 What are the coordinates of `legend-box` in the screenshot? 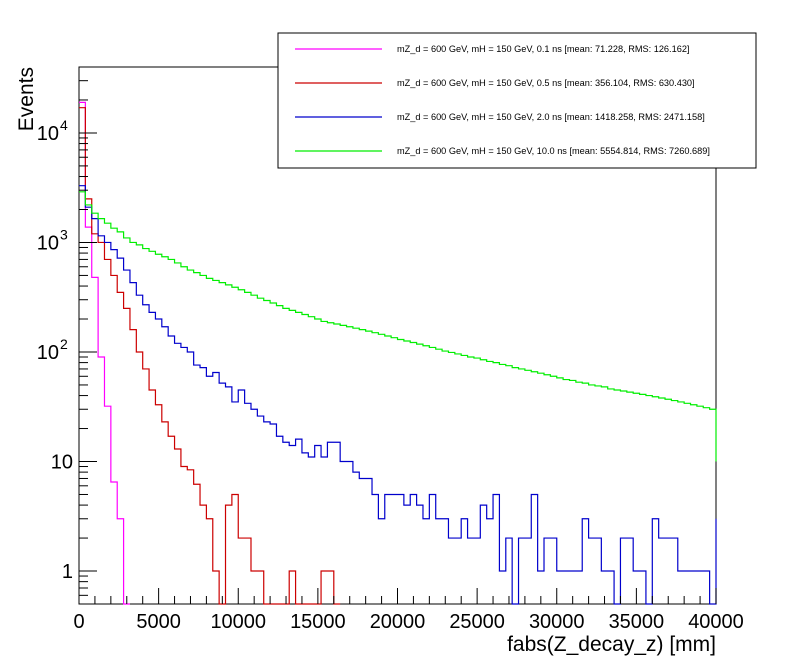 It's located at (517, 100).